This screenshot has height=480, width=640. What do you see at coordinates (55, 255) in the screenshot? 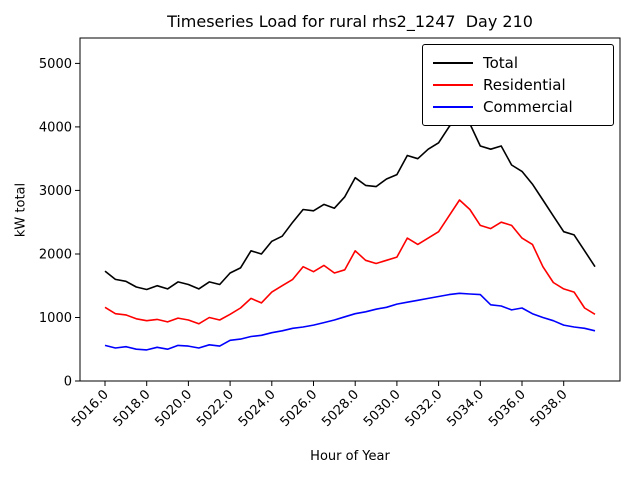
I see `y-tick-label: 2000` at bounding box center [55, 255].